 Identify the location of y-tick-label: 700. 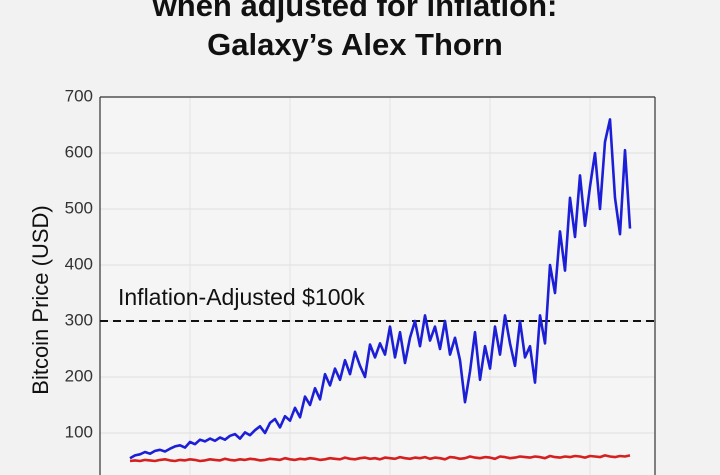
(79, 95).